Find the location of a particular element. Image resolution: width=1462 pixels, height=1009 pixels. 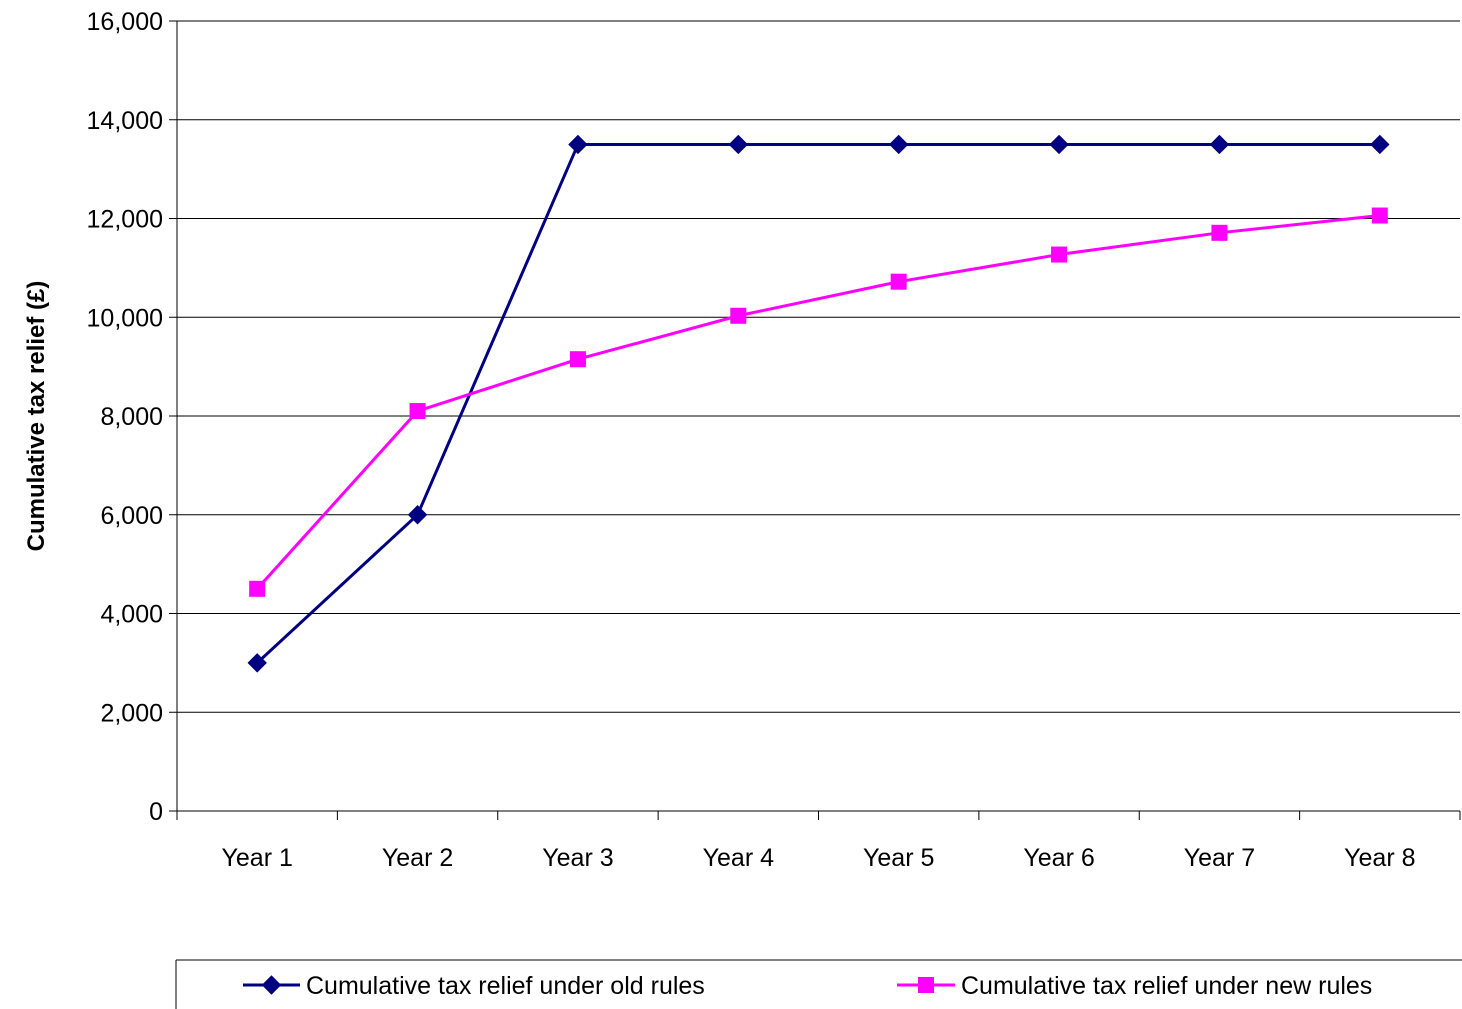

x-tick-label: Year 8 is located at coordinates (1379, 858).